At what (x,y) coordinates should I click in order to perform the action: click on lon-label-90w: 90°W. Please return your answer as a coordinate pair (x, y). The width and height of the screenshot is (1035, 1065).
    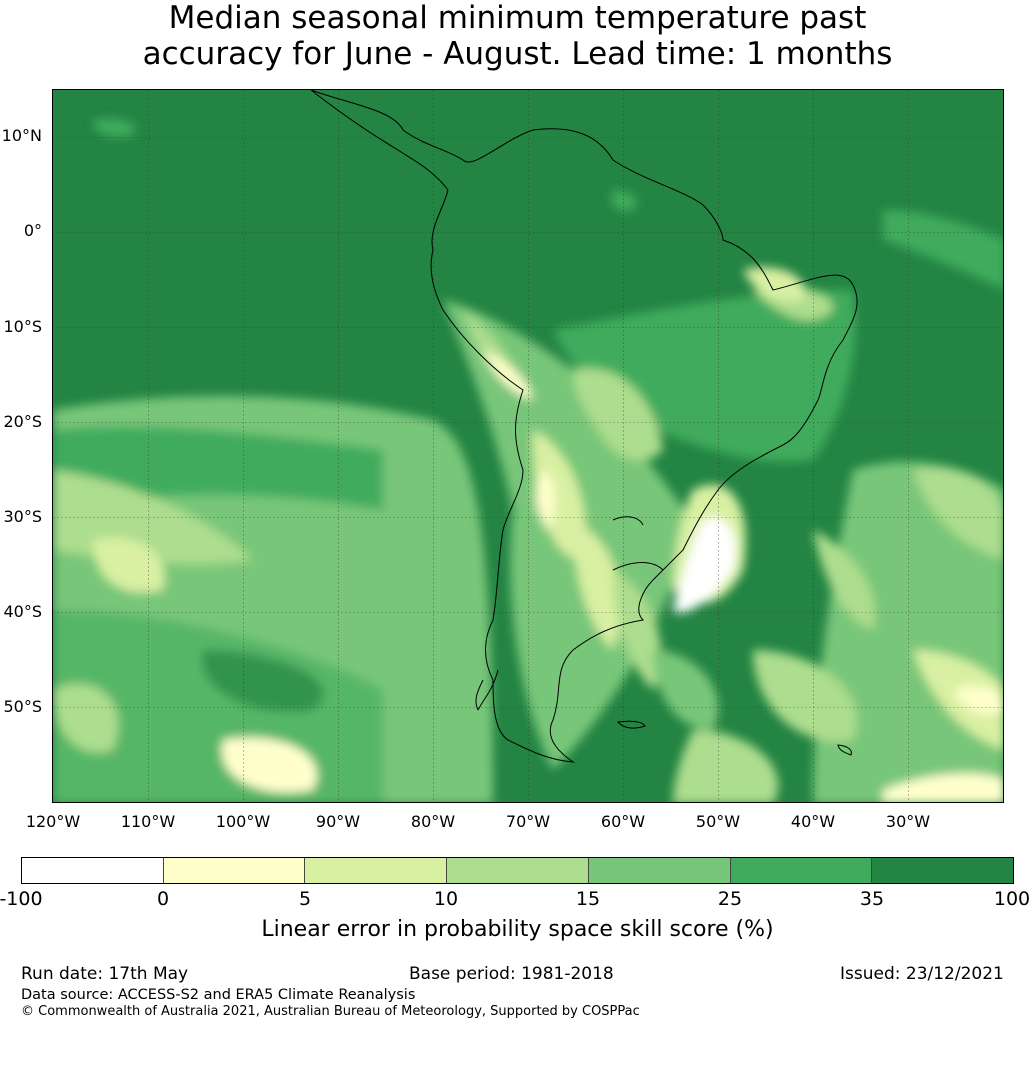
    Looking at the image, I should click on (338, 821).